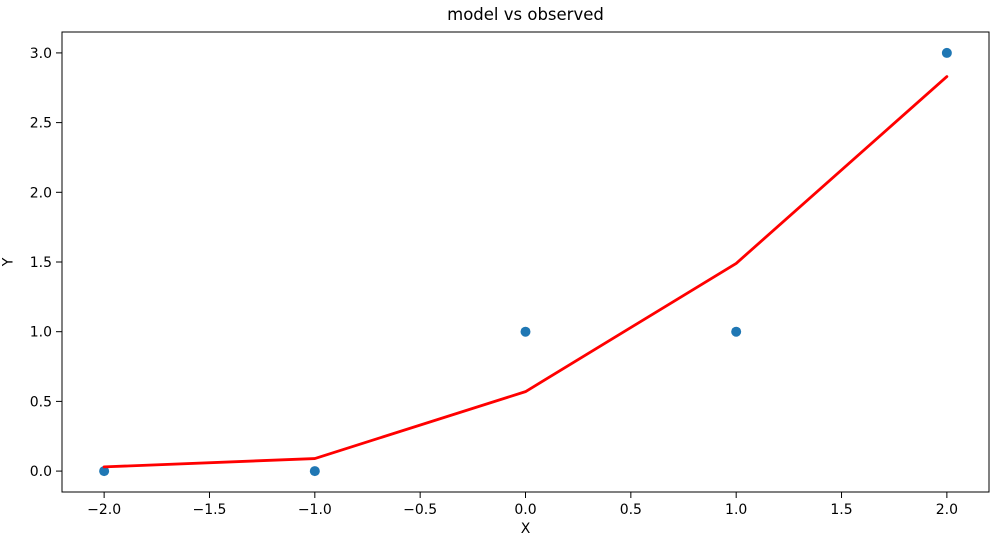 The width and height of the screenshot is (1001, 547). I want to click on y-tick-label: 3.0, so click(41, 54).